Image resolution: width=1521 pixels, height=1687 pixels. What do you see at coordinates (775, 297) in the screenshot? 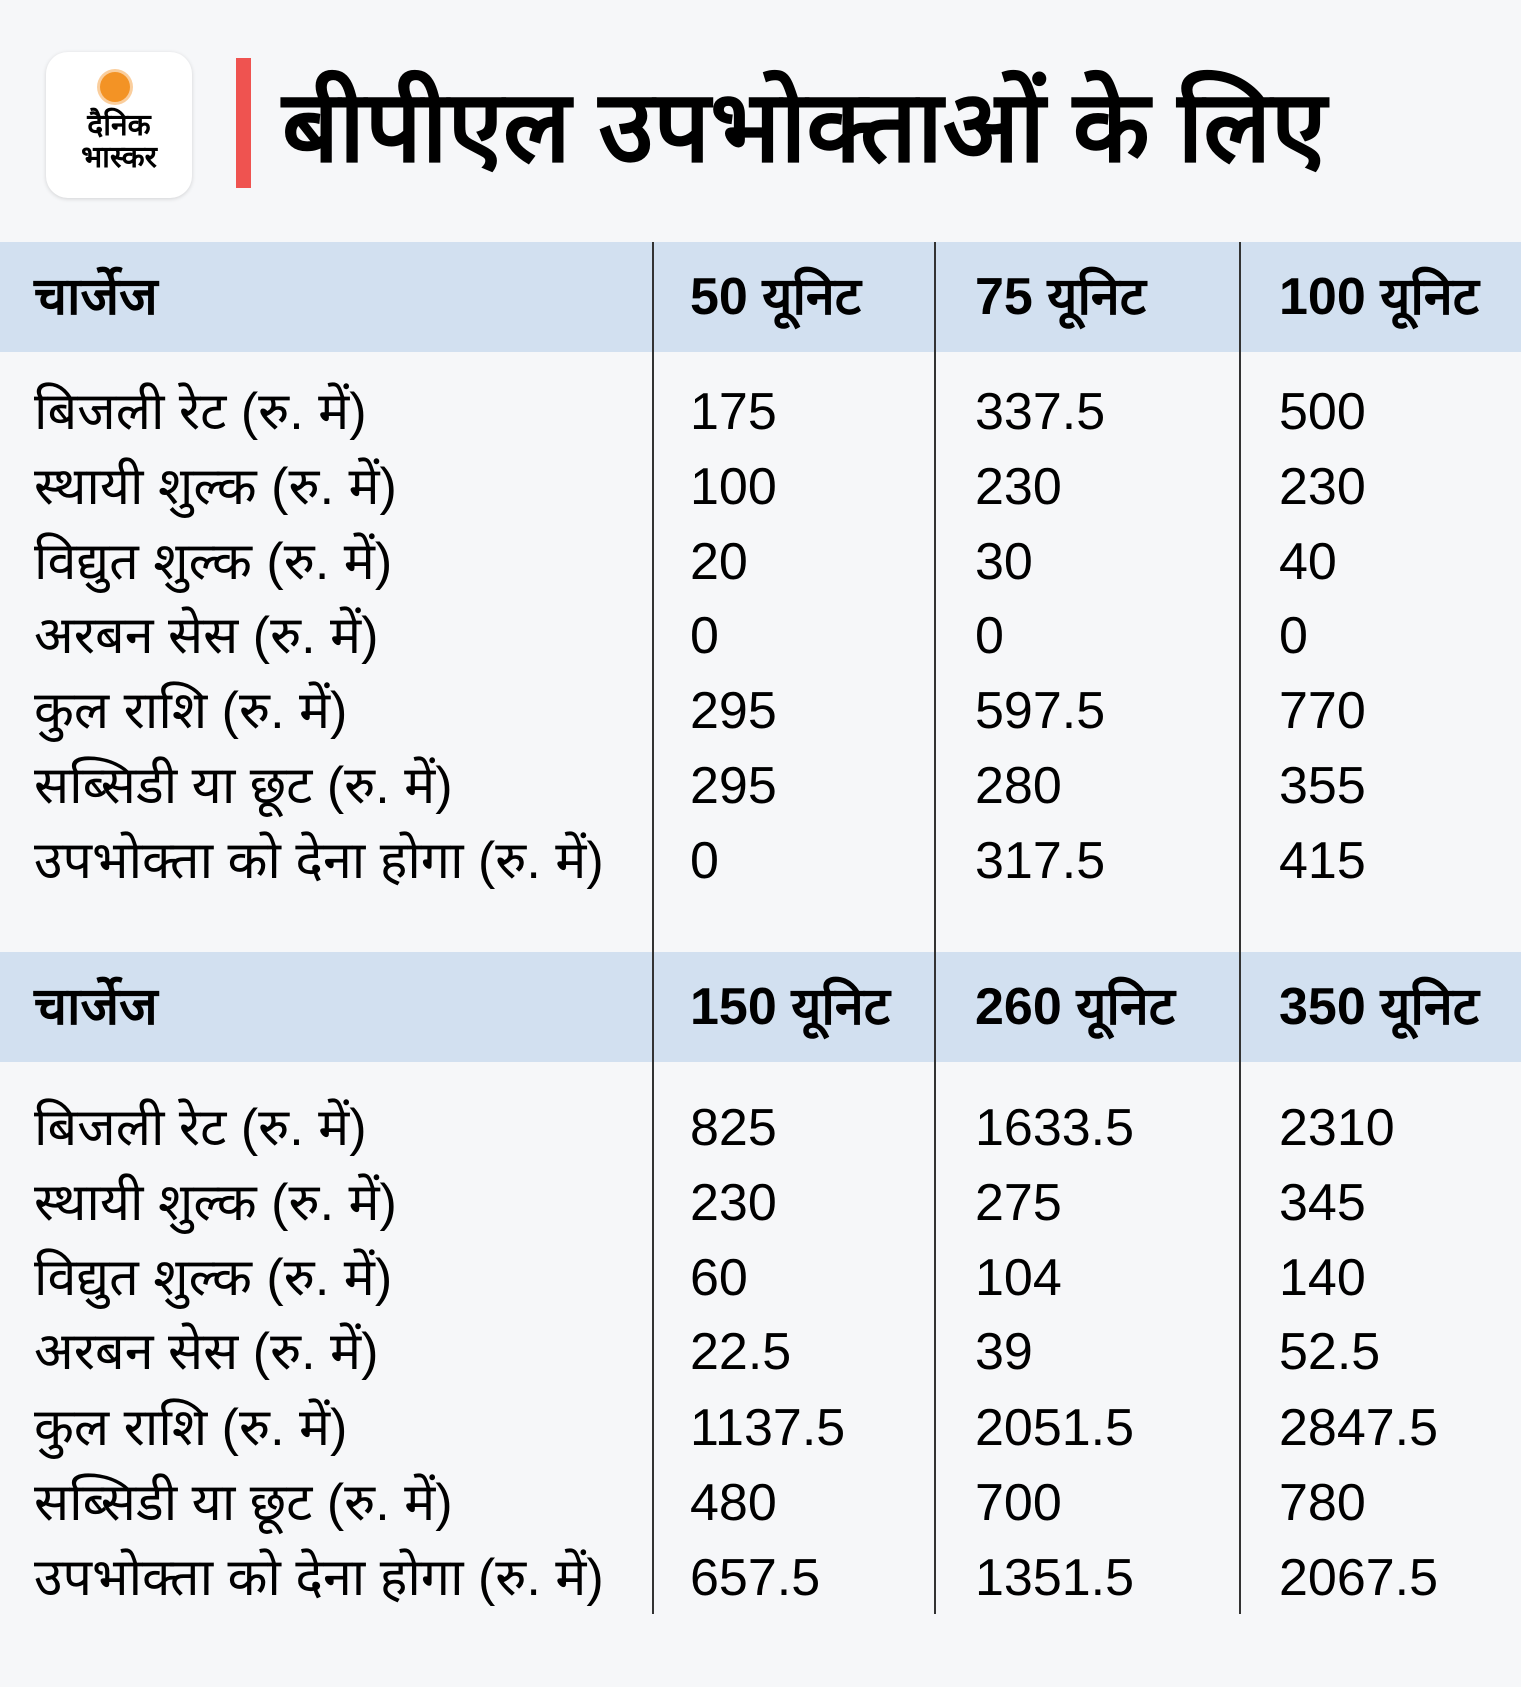
I see `column-header-units: 50 यूनिट` at bounding box center [775, 297].